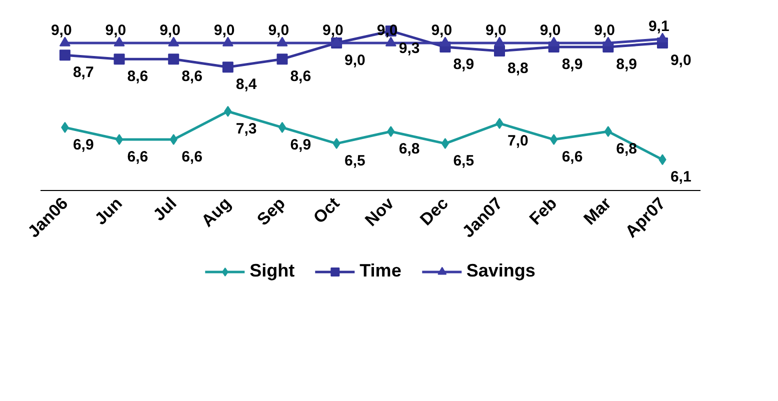 This screenshot has width=778, height=401. I want to click on x-tick-label: Dec, so click(434, 212).